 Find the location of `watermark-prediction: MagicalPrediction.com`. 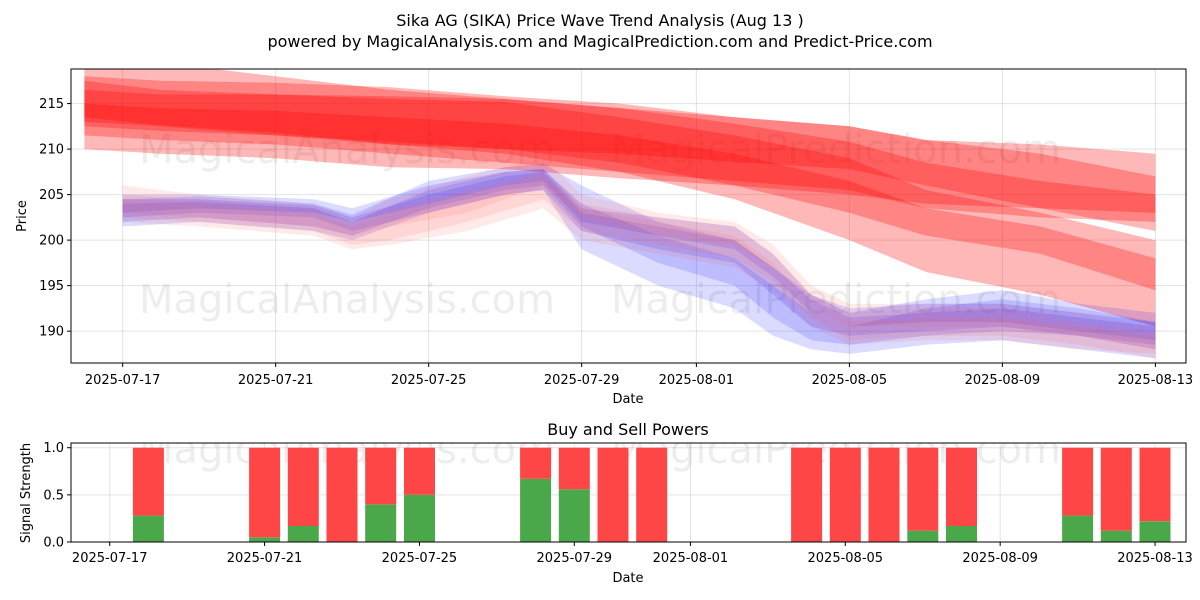

watermark-prediction: MagicalPrediction.com is located at coordinates (836, 150).